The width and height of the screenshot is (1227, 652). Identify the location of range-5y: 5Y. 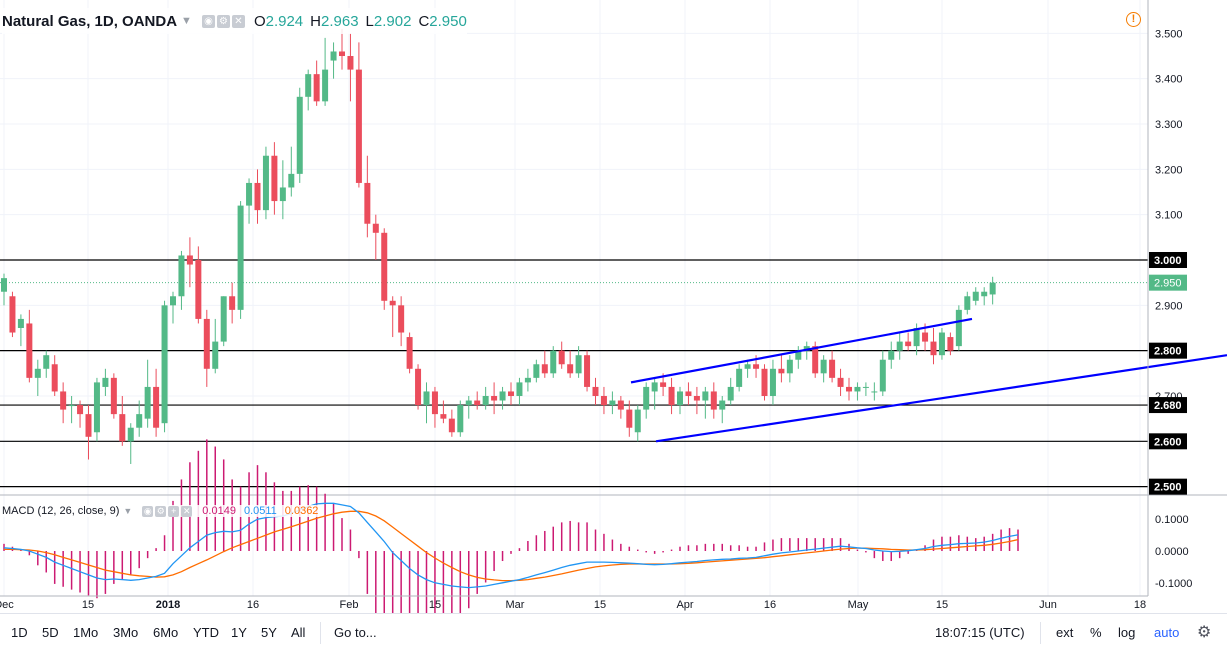
(269, 632).